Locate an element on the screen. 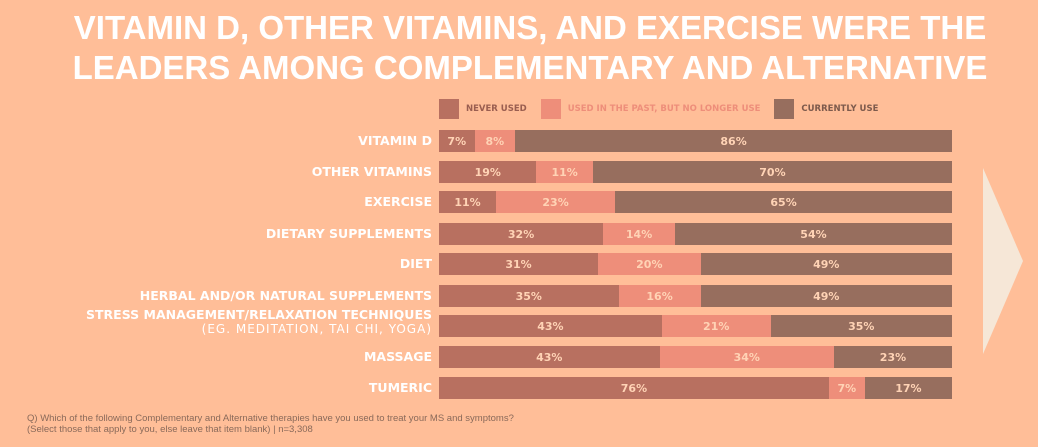  legend-item: USED IN THE PAST, BUT NO LONGER USE is located at coordinates (650, 109).